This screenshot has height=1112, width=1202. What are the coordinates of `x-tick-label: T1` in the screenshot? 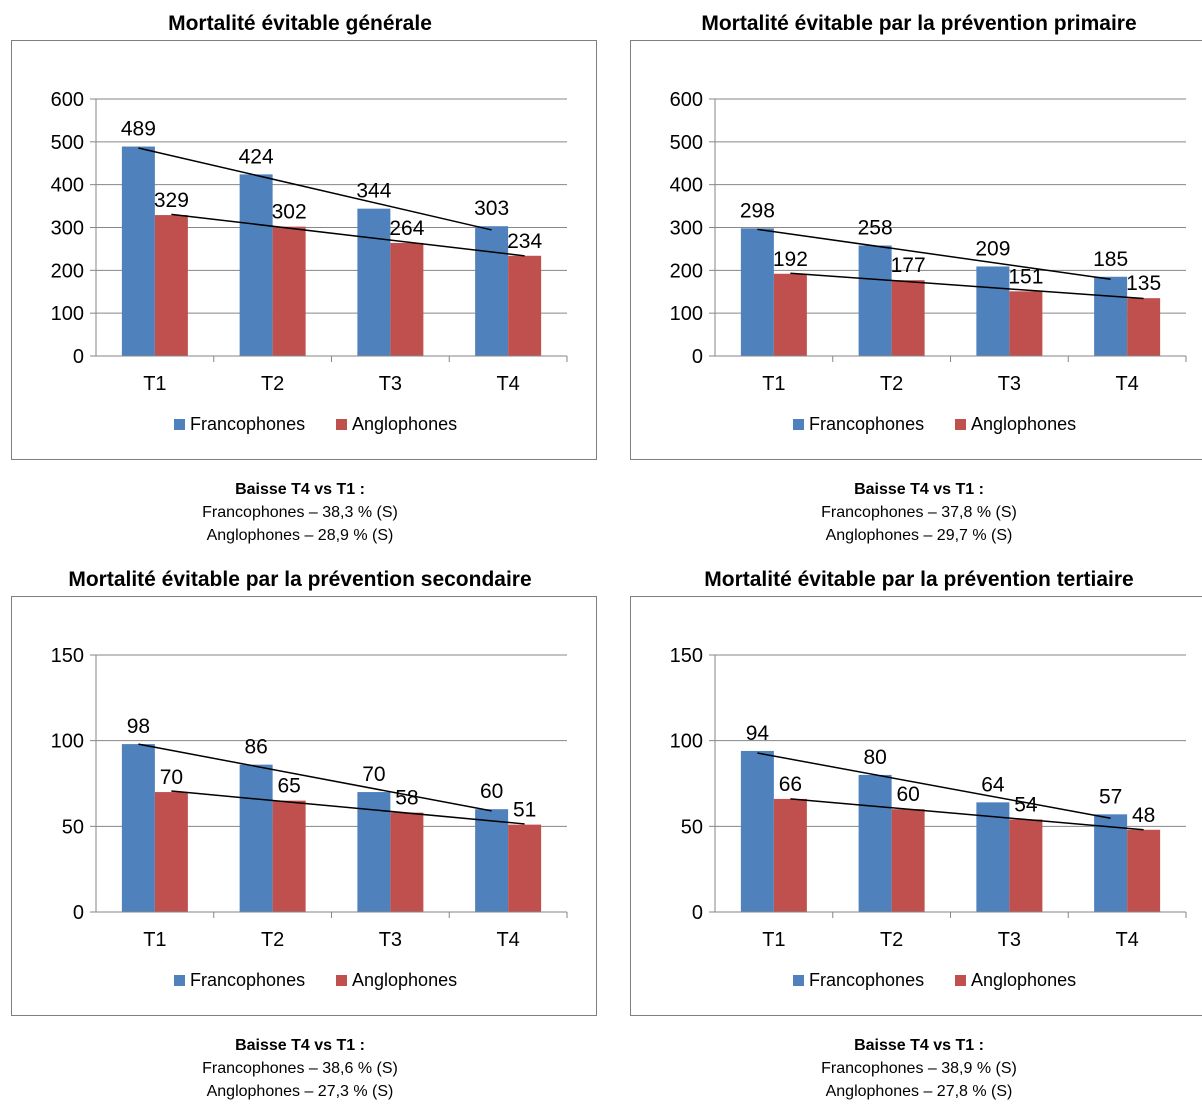 It's located at (773, 384).